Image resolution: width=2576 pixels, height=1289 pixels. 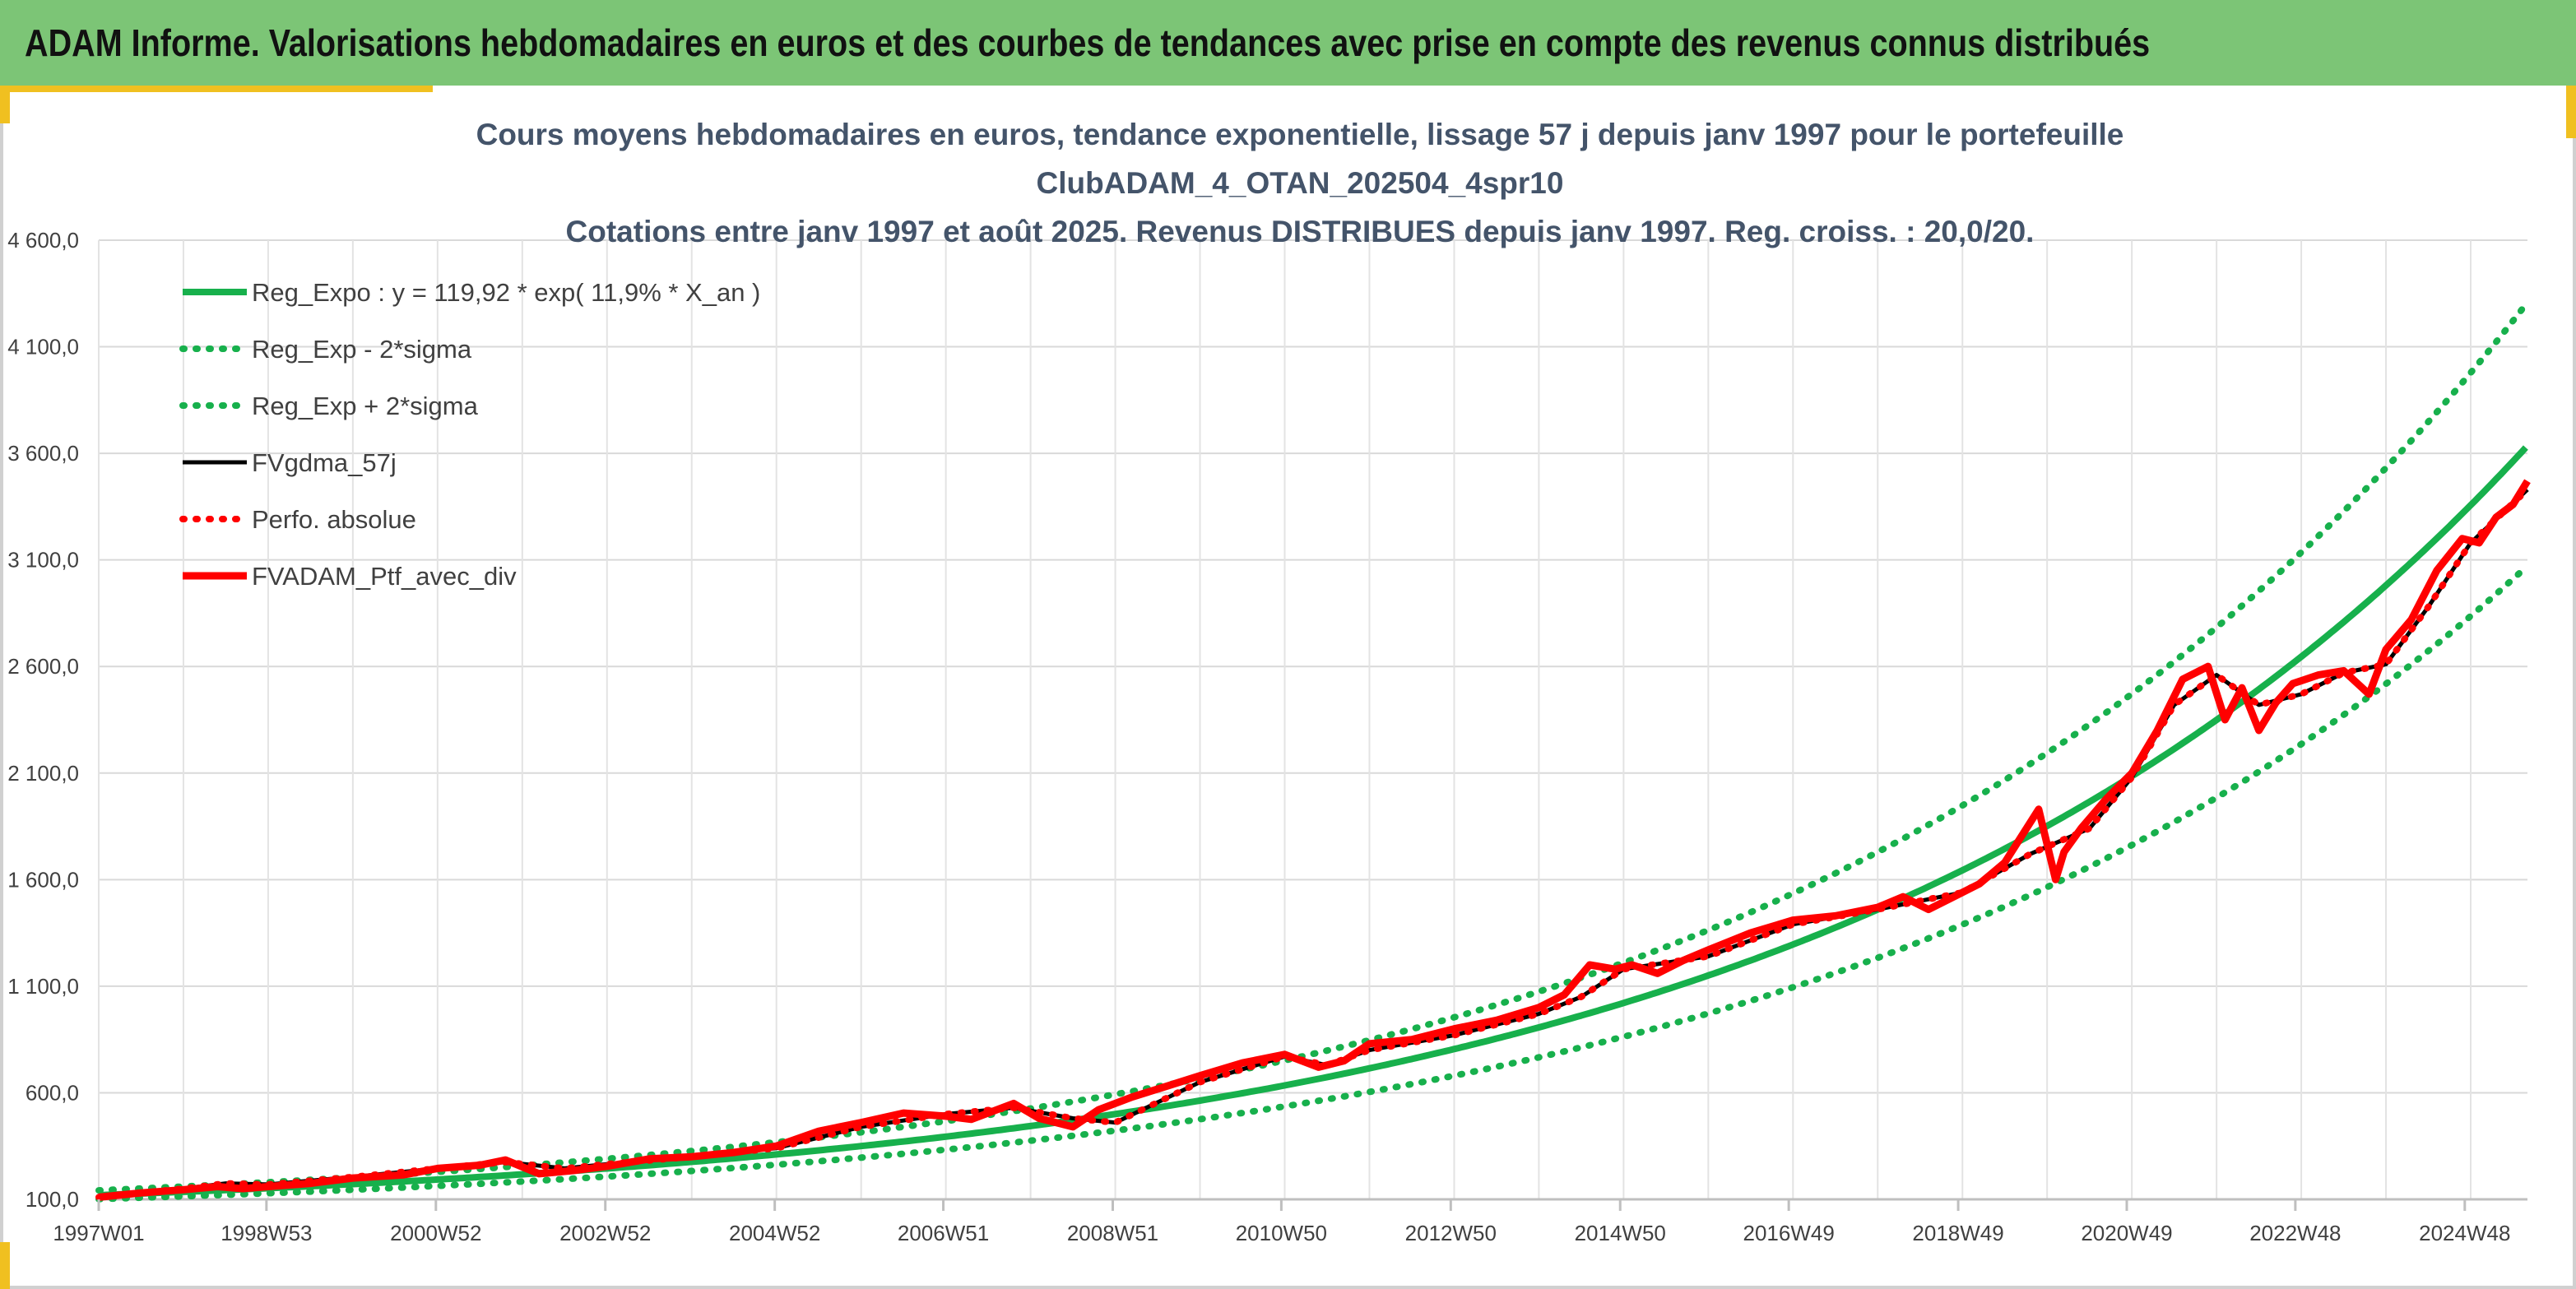 I want to click on accent-bar-bottom, so click(x=5, y=1265).